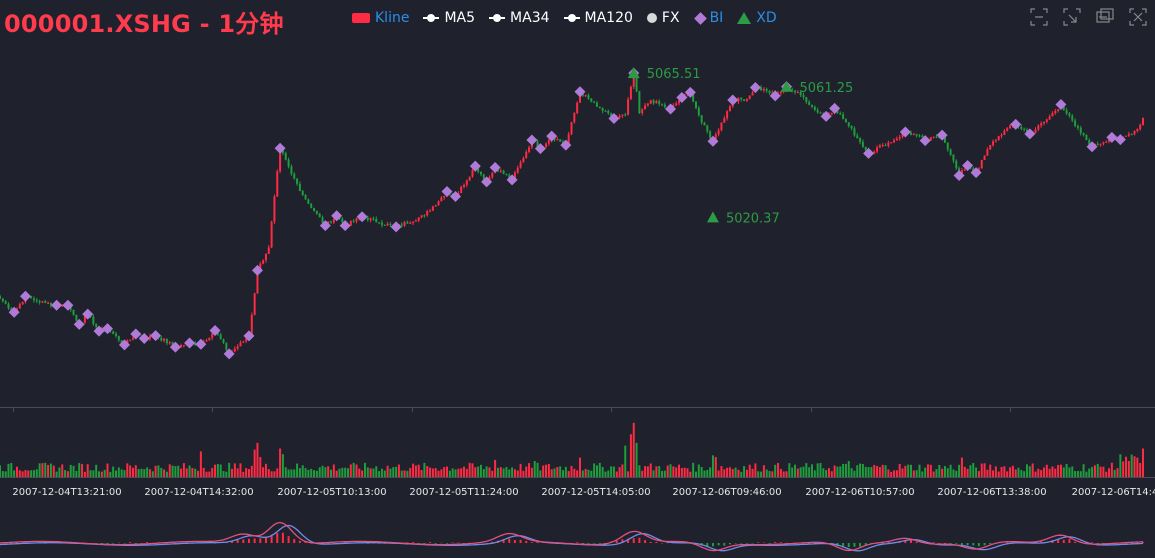  Describe the element at coordinates (1138, 17) in the screenshot. I see `restore-icon` at that location.